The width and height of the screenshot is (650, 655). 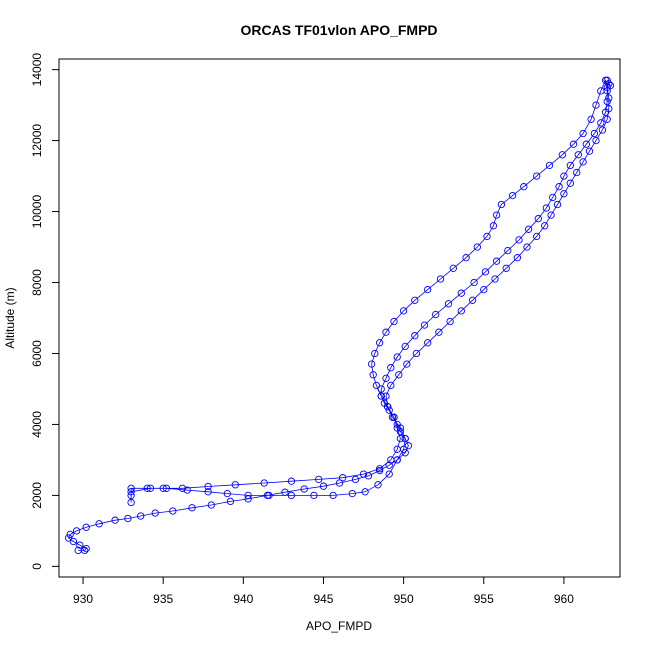 What do you see at coordinates (37, 282) in the screenshot?
I see `y-tick-label: 8000` at bounding box center [37, 282].